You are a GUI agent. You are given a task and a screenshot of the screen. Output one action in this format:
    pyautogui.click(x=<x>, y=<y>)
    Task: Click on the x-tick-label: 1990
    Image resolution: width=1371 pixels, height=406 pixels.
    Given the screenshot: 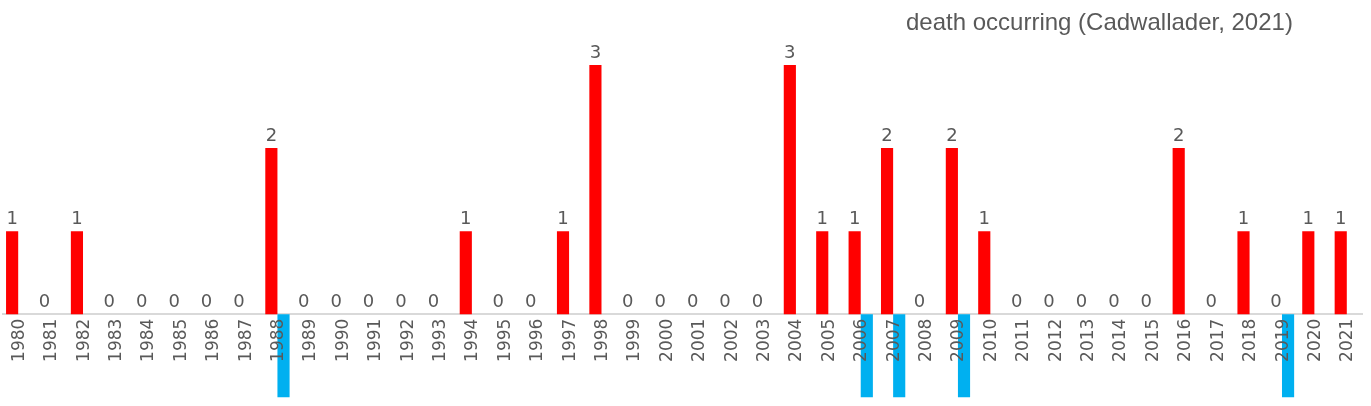 What is the action you would take?
    pyautogui.click(x=341, y=340)
    